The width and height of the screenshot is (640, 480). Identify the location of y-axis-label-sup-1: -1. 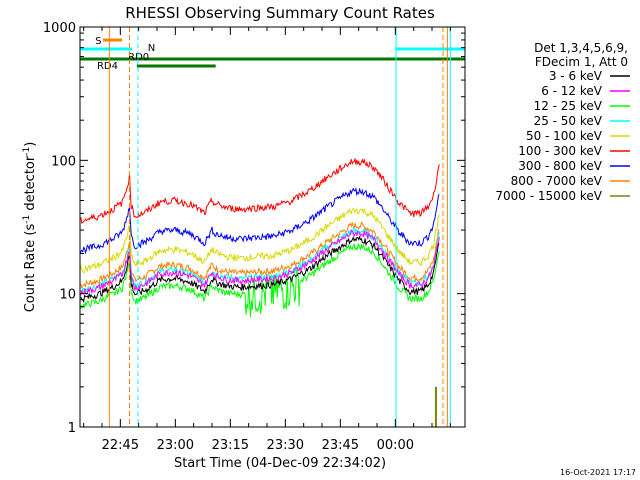
(27, 219).